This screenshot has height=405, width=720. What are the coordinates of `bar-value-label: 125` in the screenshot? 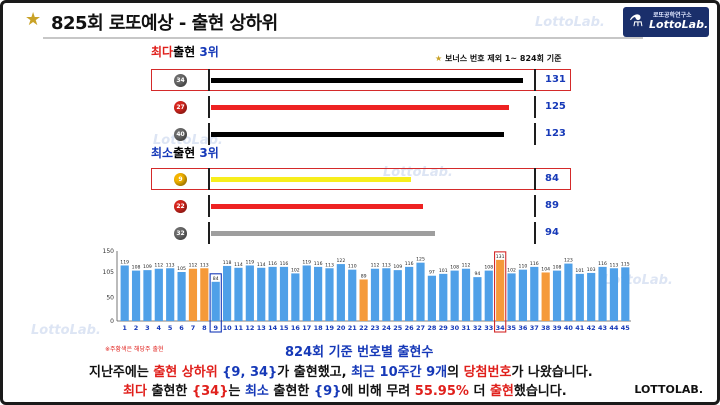 It's located at (420, 260).